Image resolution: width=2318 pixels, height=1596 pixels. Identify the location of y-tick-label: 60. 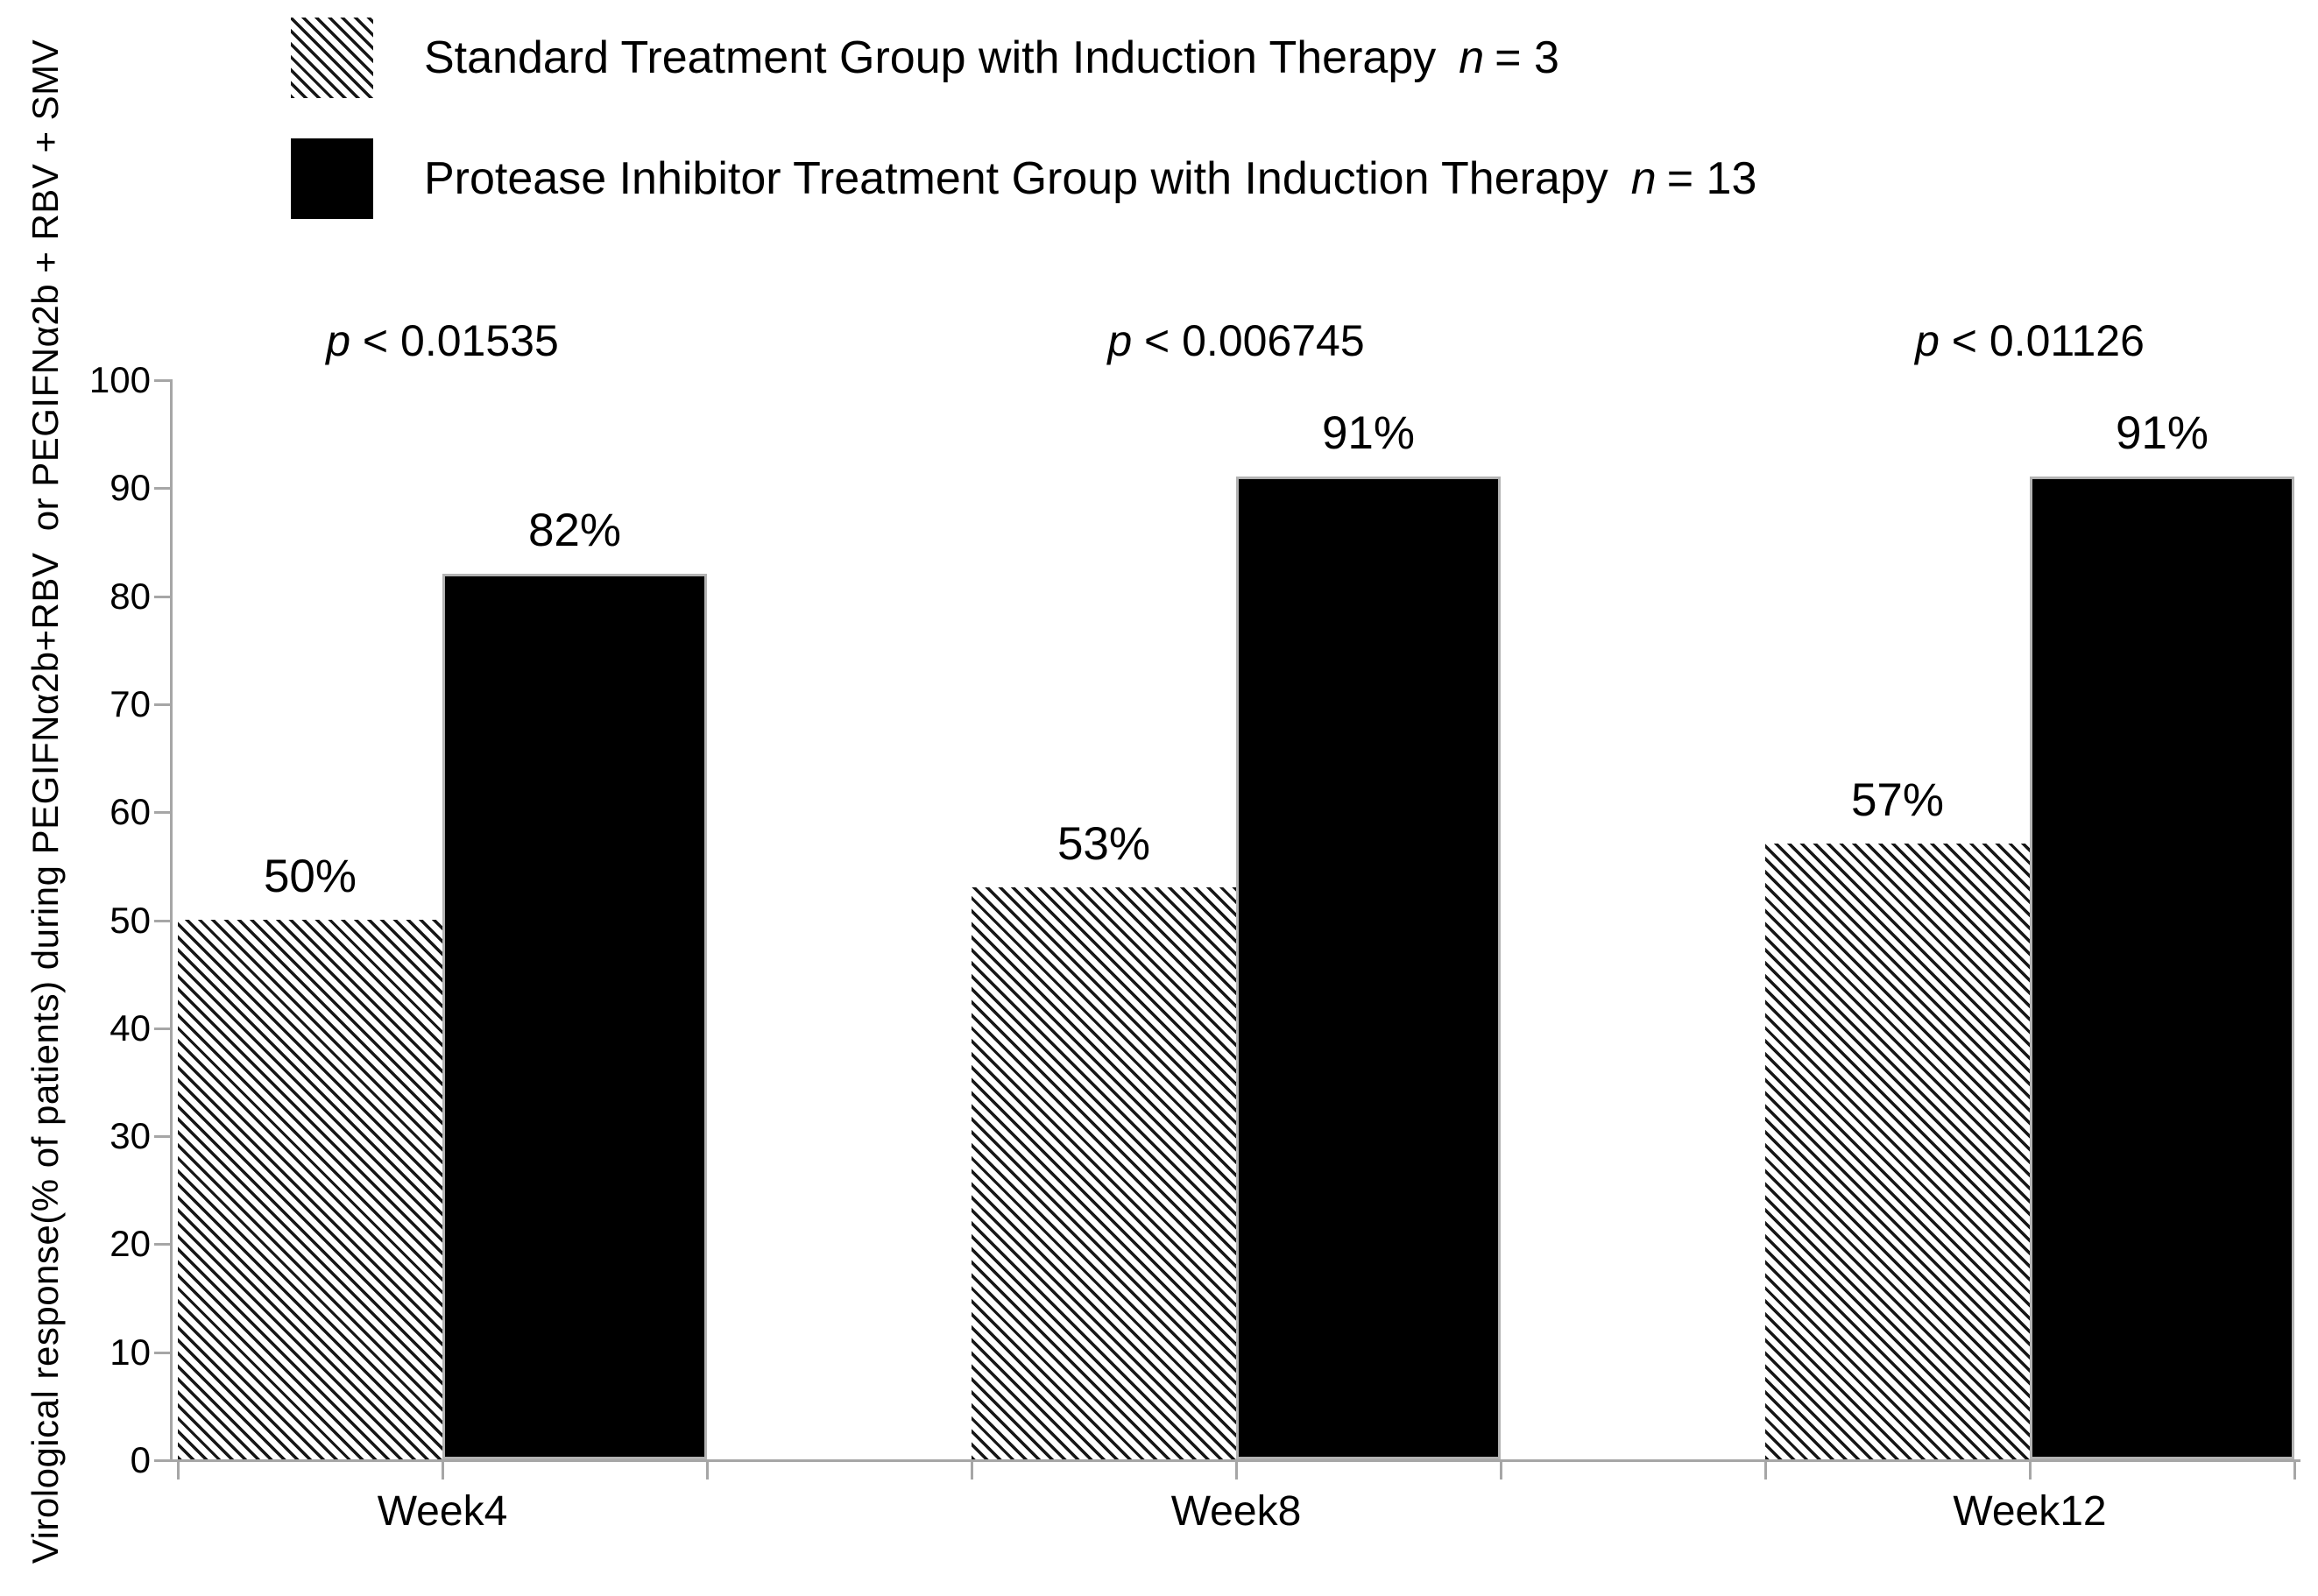
(130, 812).